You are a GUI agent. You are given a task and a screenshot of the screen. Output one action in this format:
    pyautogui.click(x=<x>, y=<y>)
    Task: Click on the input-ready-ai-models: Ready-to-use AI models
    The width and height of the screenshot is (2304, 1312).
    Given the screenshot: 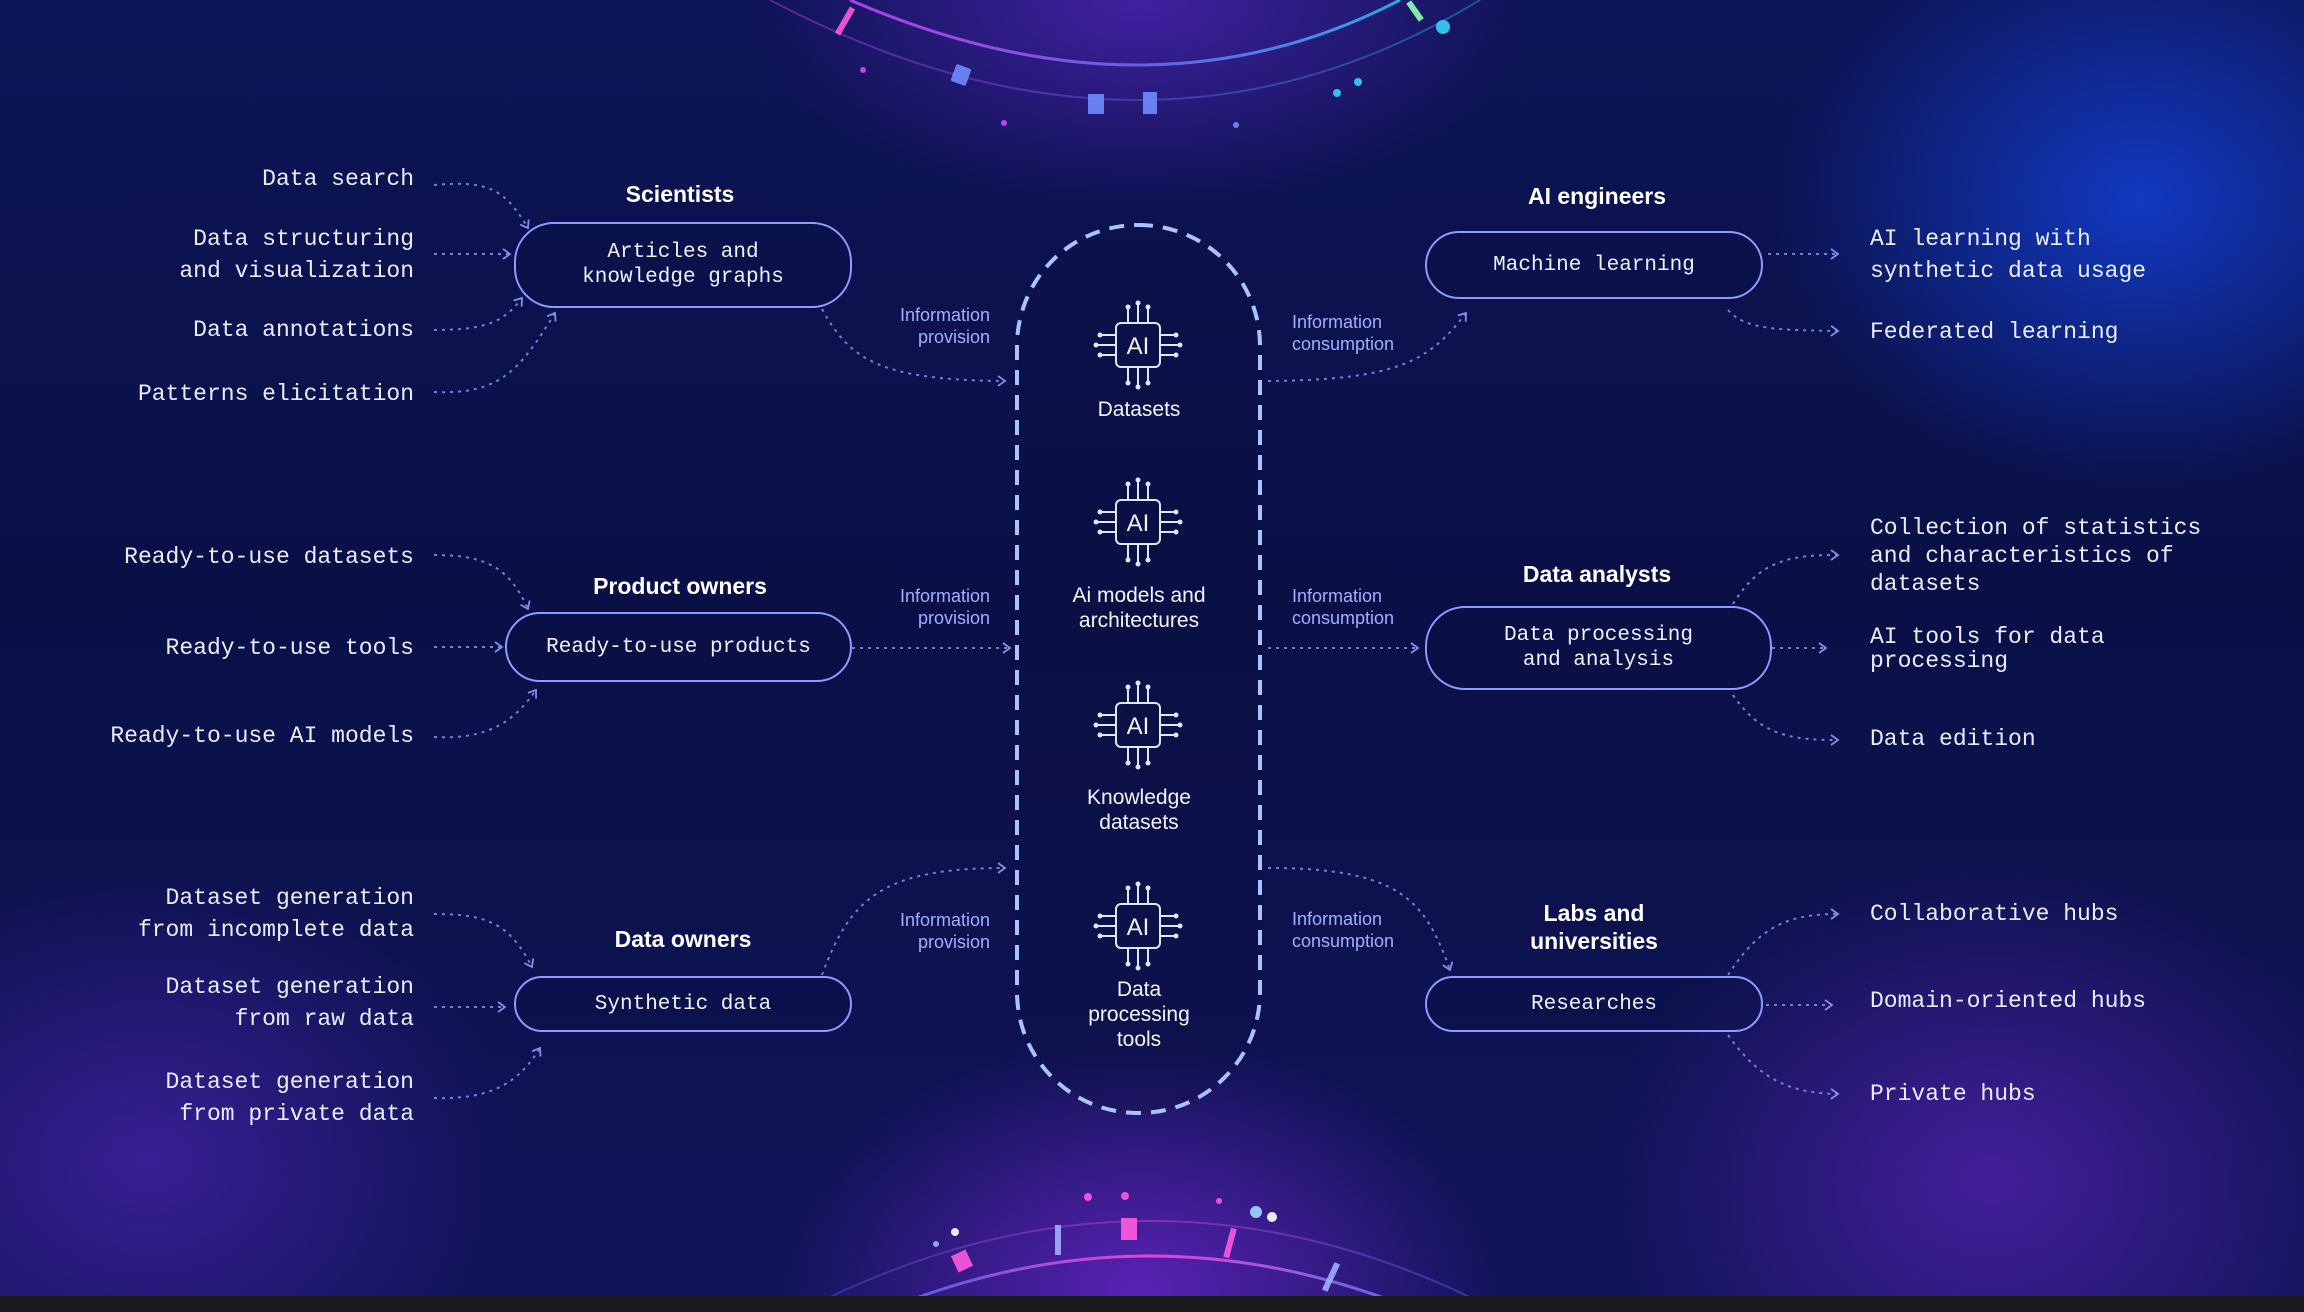 What is the action you would take?
    pyautogui.click(x=262, y=736)
    